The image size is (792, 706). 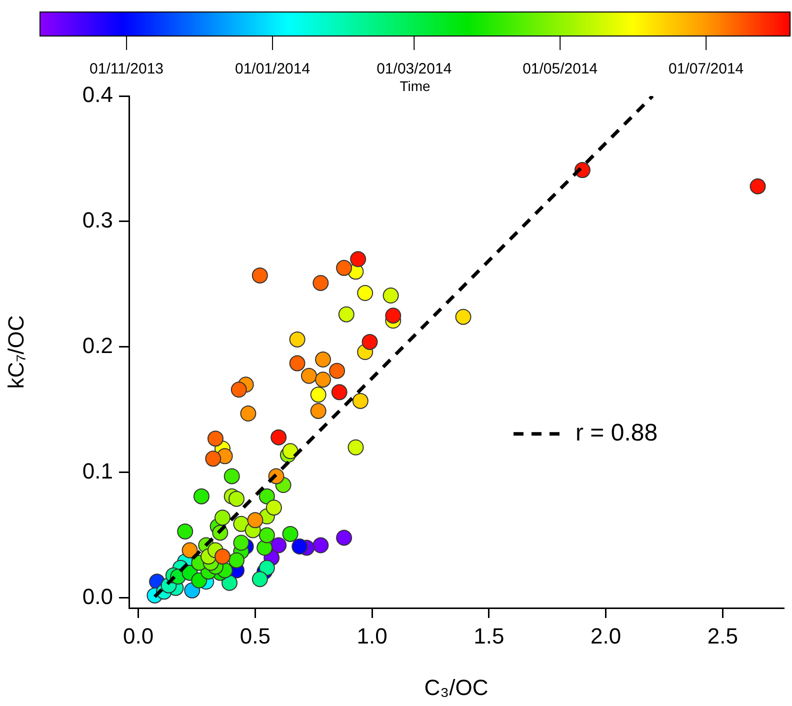 What do you see at coordinates (97, 95) in the screenshot?
I see `y-tick-label: 0.4` at bounding box center [97, 95].